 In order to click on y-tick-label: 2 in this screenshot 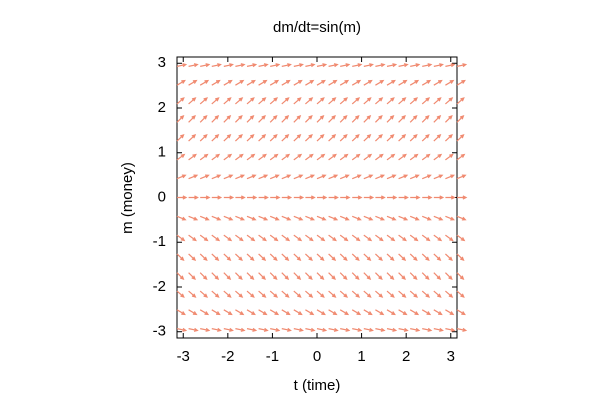, I will do `click(162, 107)`.